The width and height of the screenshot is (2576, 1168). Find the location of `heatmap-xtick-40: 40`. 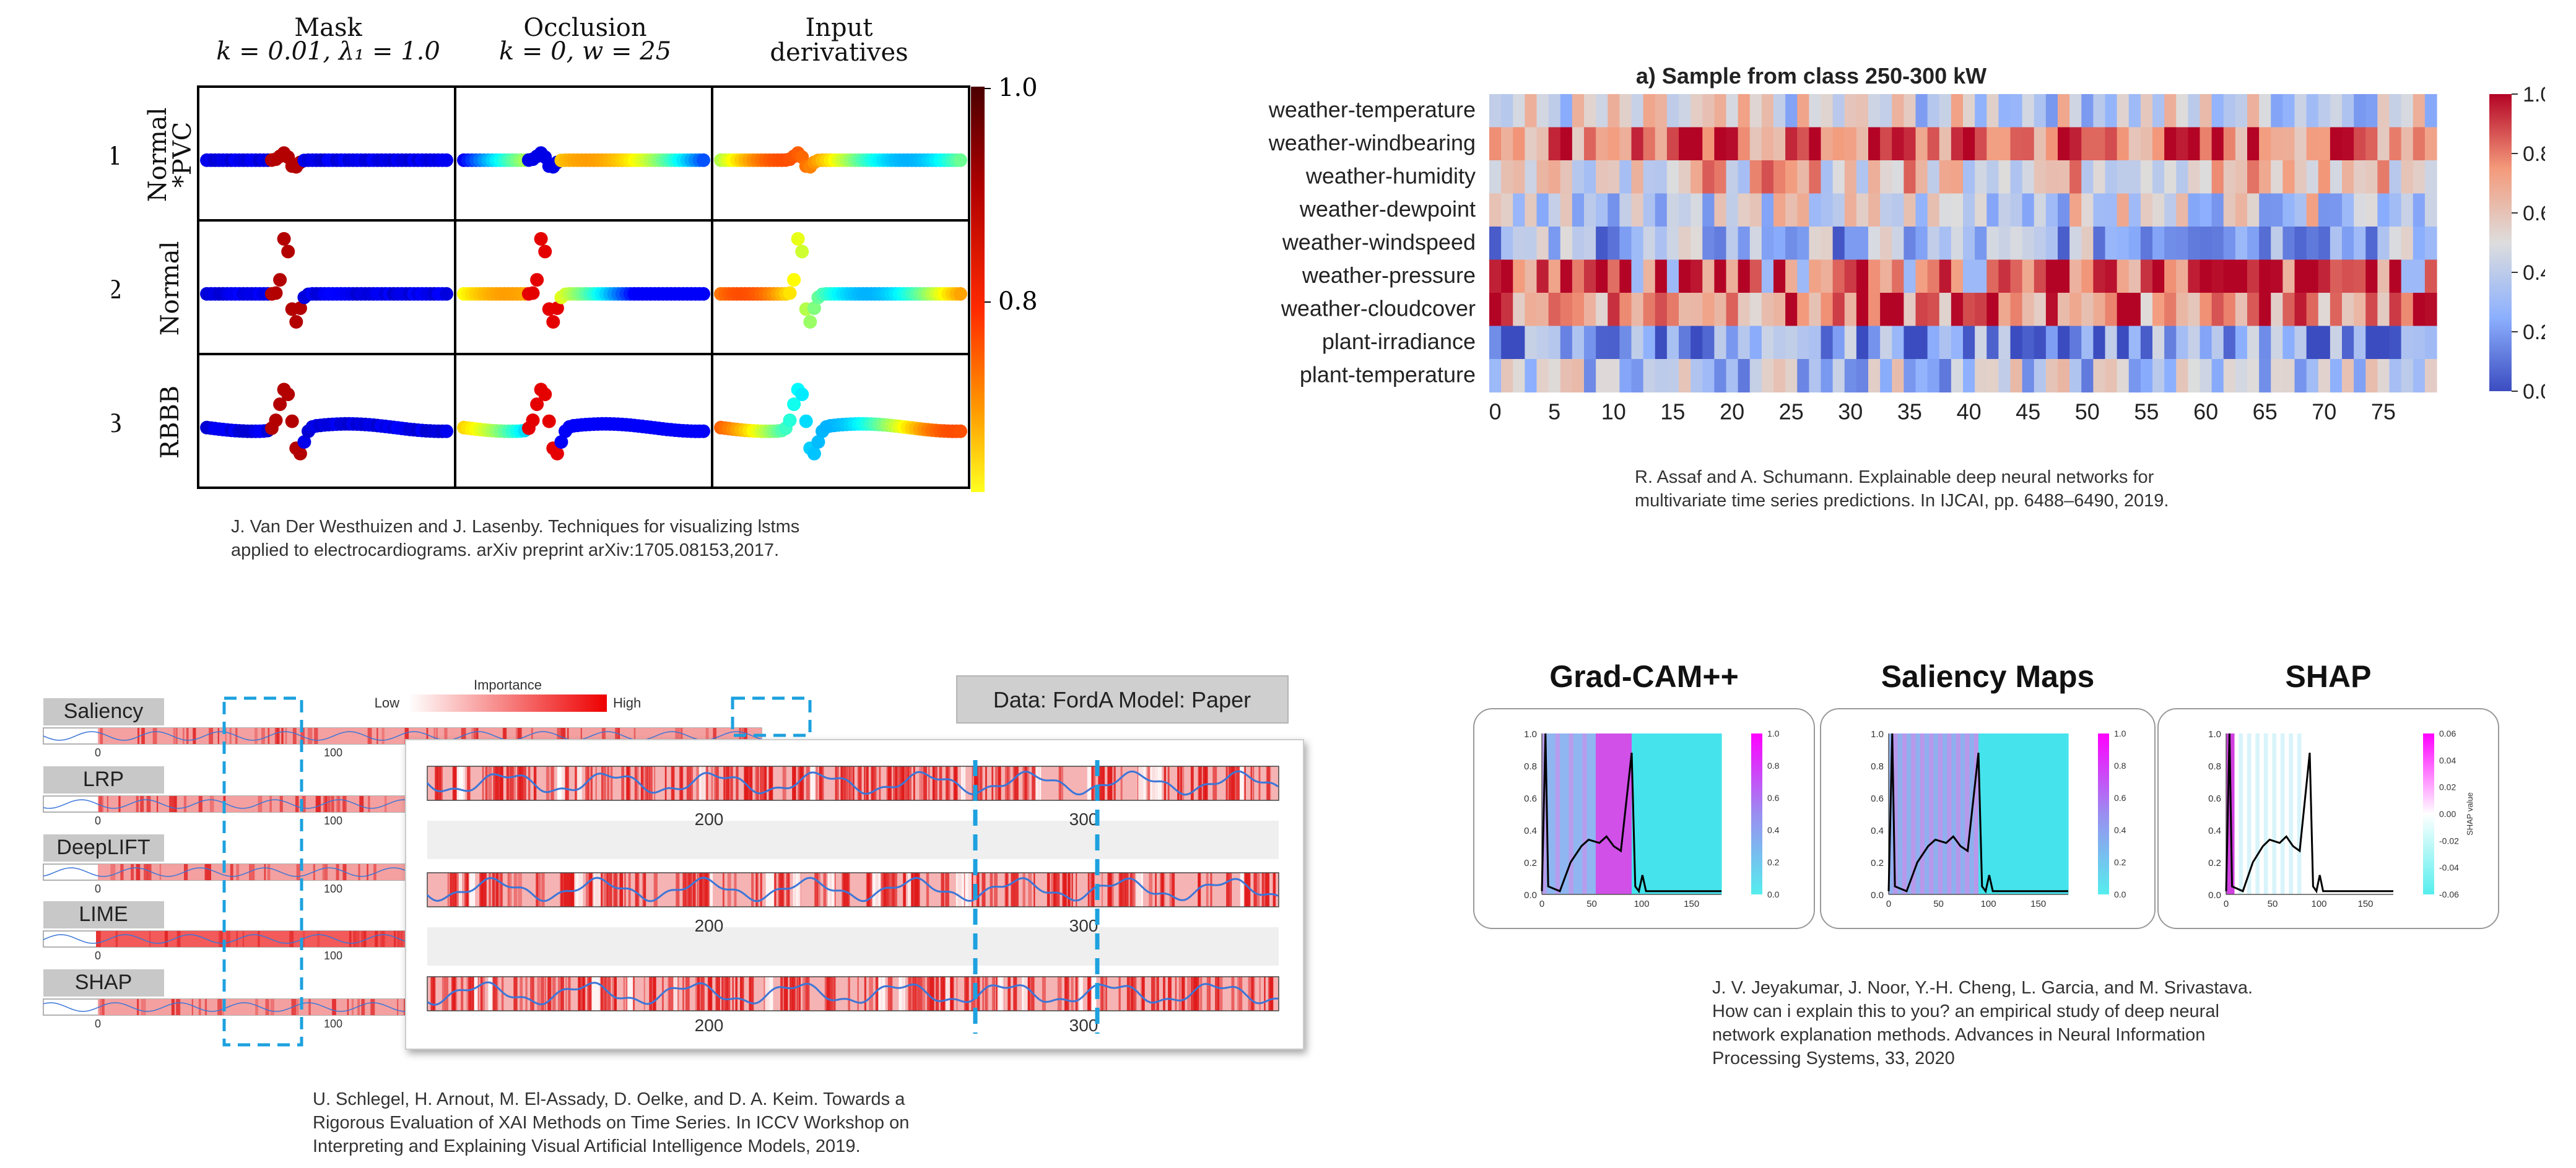

heatmap-xtick-40: 40 is located at coordinates (1969, 412).